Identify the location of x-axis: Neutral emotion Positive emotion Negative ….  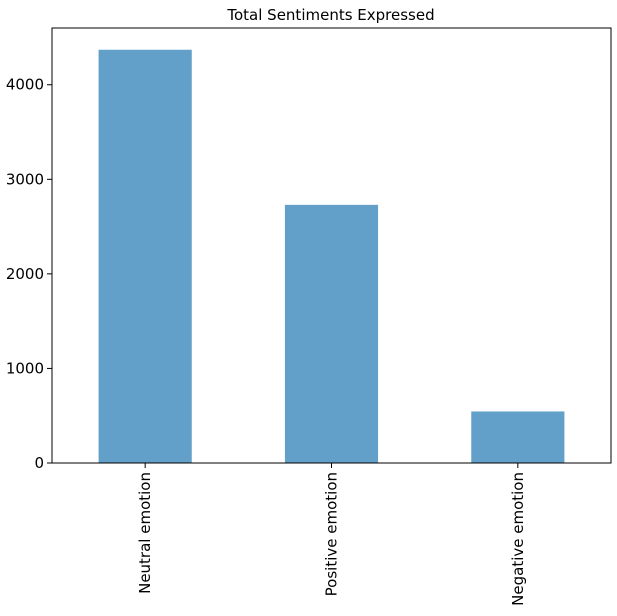
(331, 534).